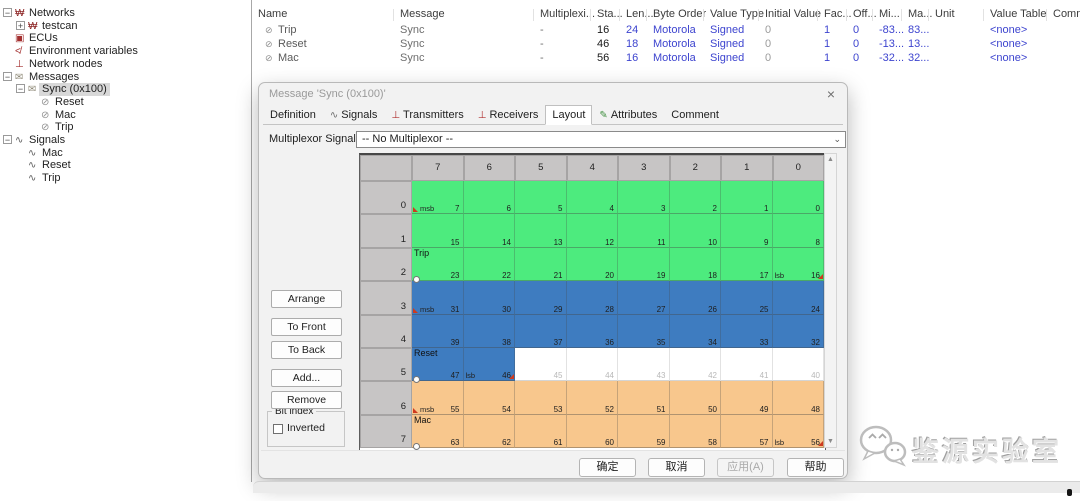 This screenshot has height=501, width=1080. Describe the element at coordinates (541, 231) in the screenshot. I see `bit-cell: 13` at that location.